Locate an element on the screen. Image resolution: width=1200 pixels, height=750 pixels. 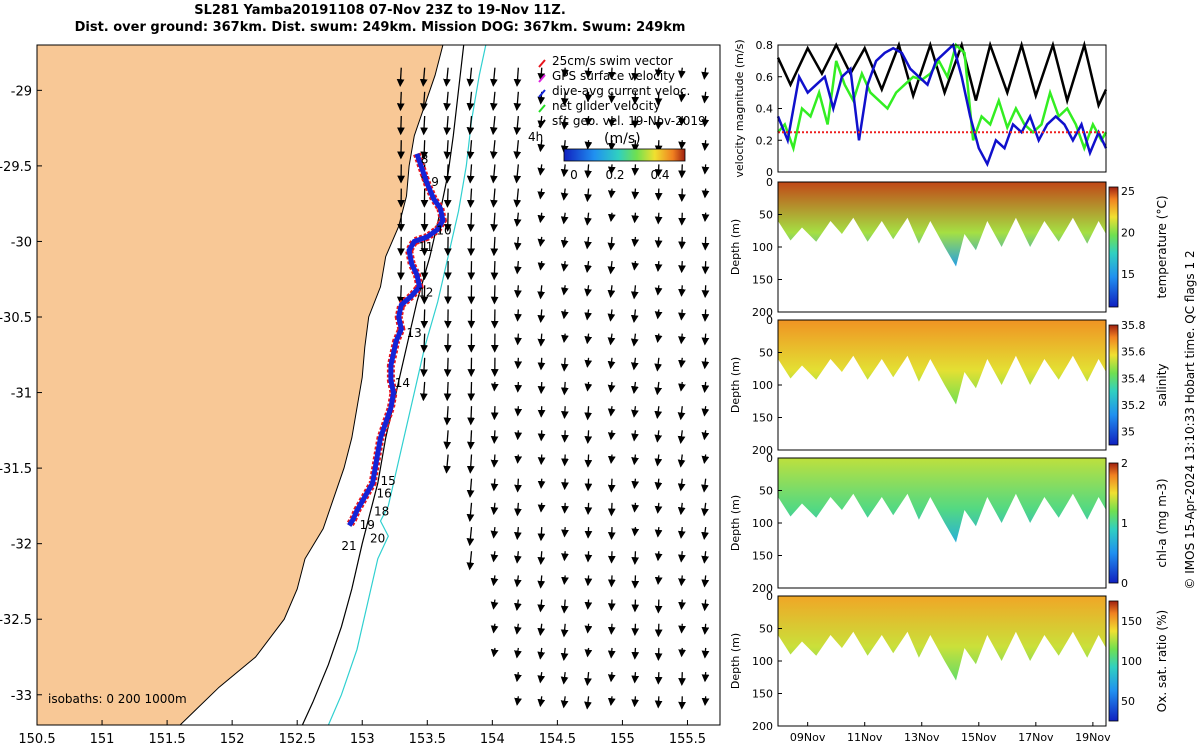
map-y-tick-label: -31.5 is located at coordinates (16, 469).